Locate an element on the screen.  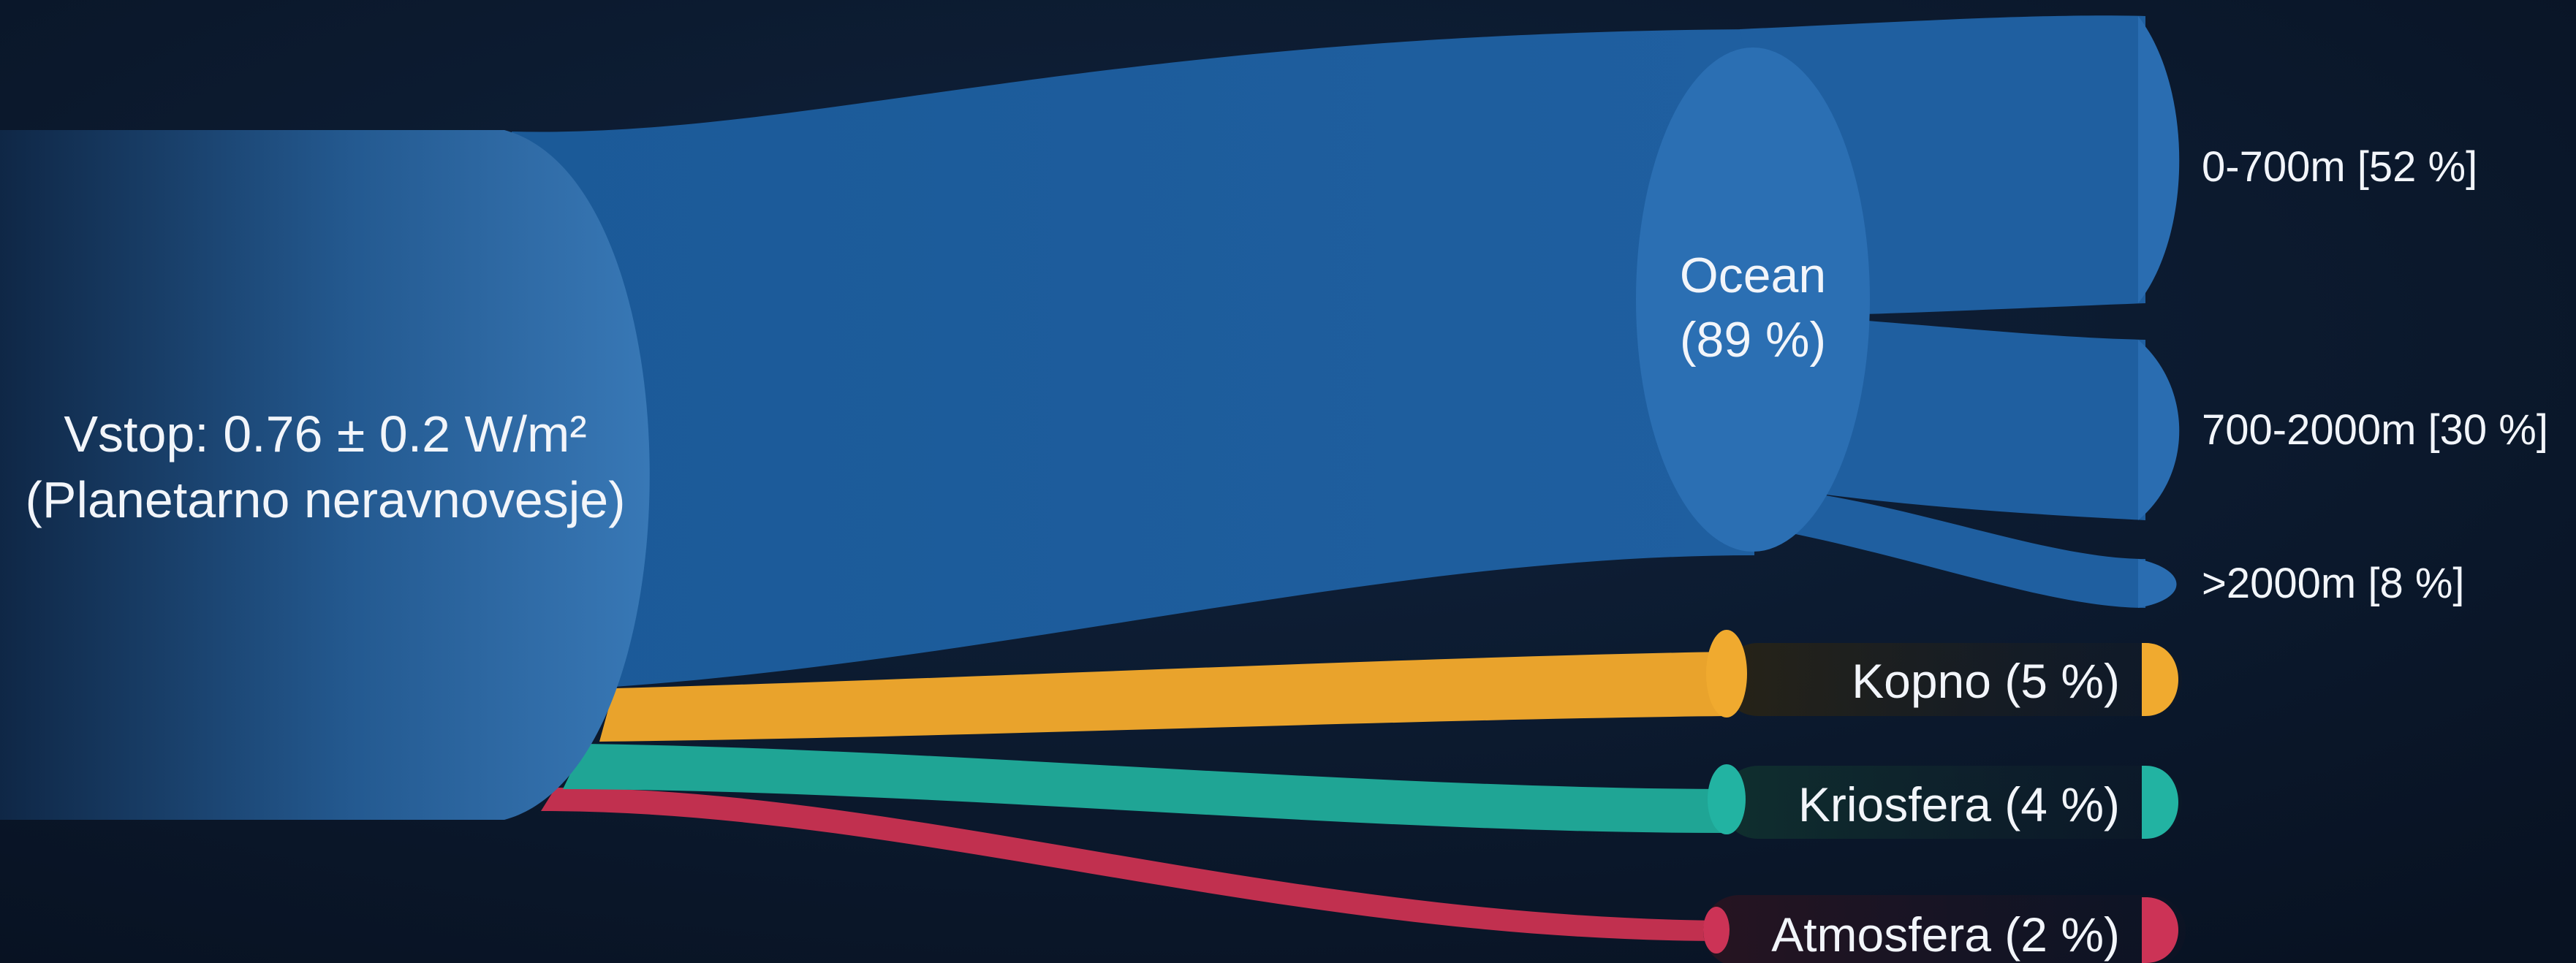
source-label-line2: (Planetarno neravnovesje) is located at coordinates (325, 499).